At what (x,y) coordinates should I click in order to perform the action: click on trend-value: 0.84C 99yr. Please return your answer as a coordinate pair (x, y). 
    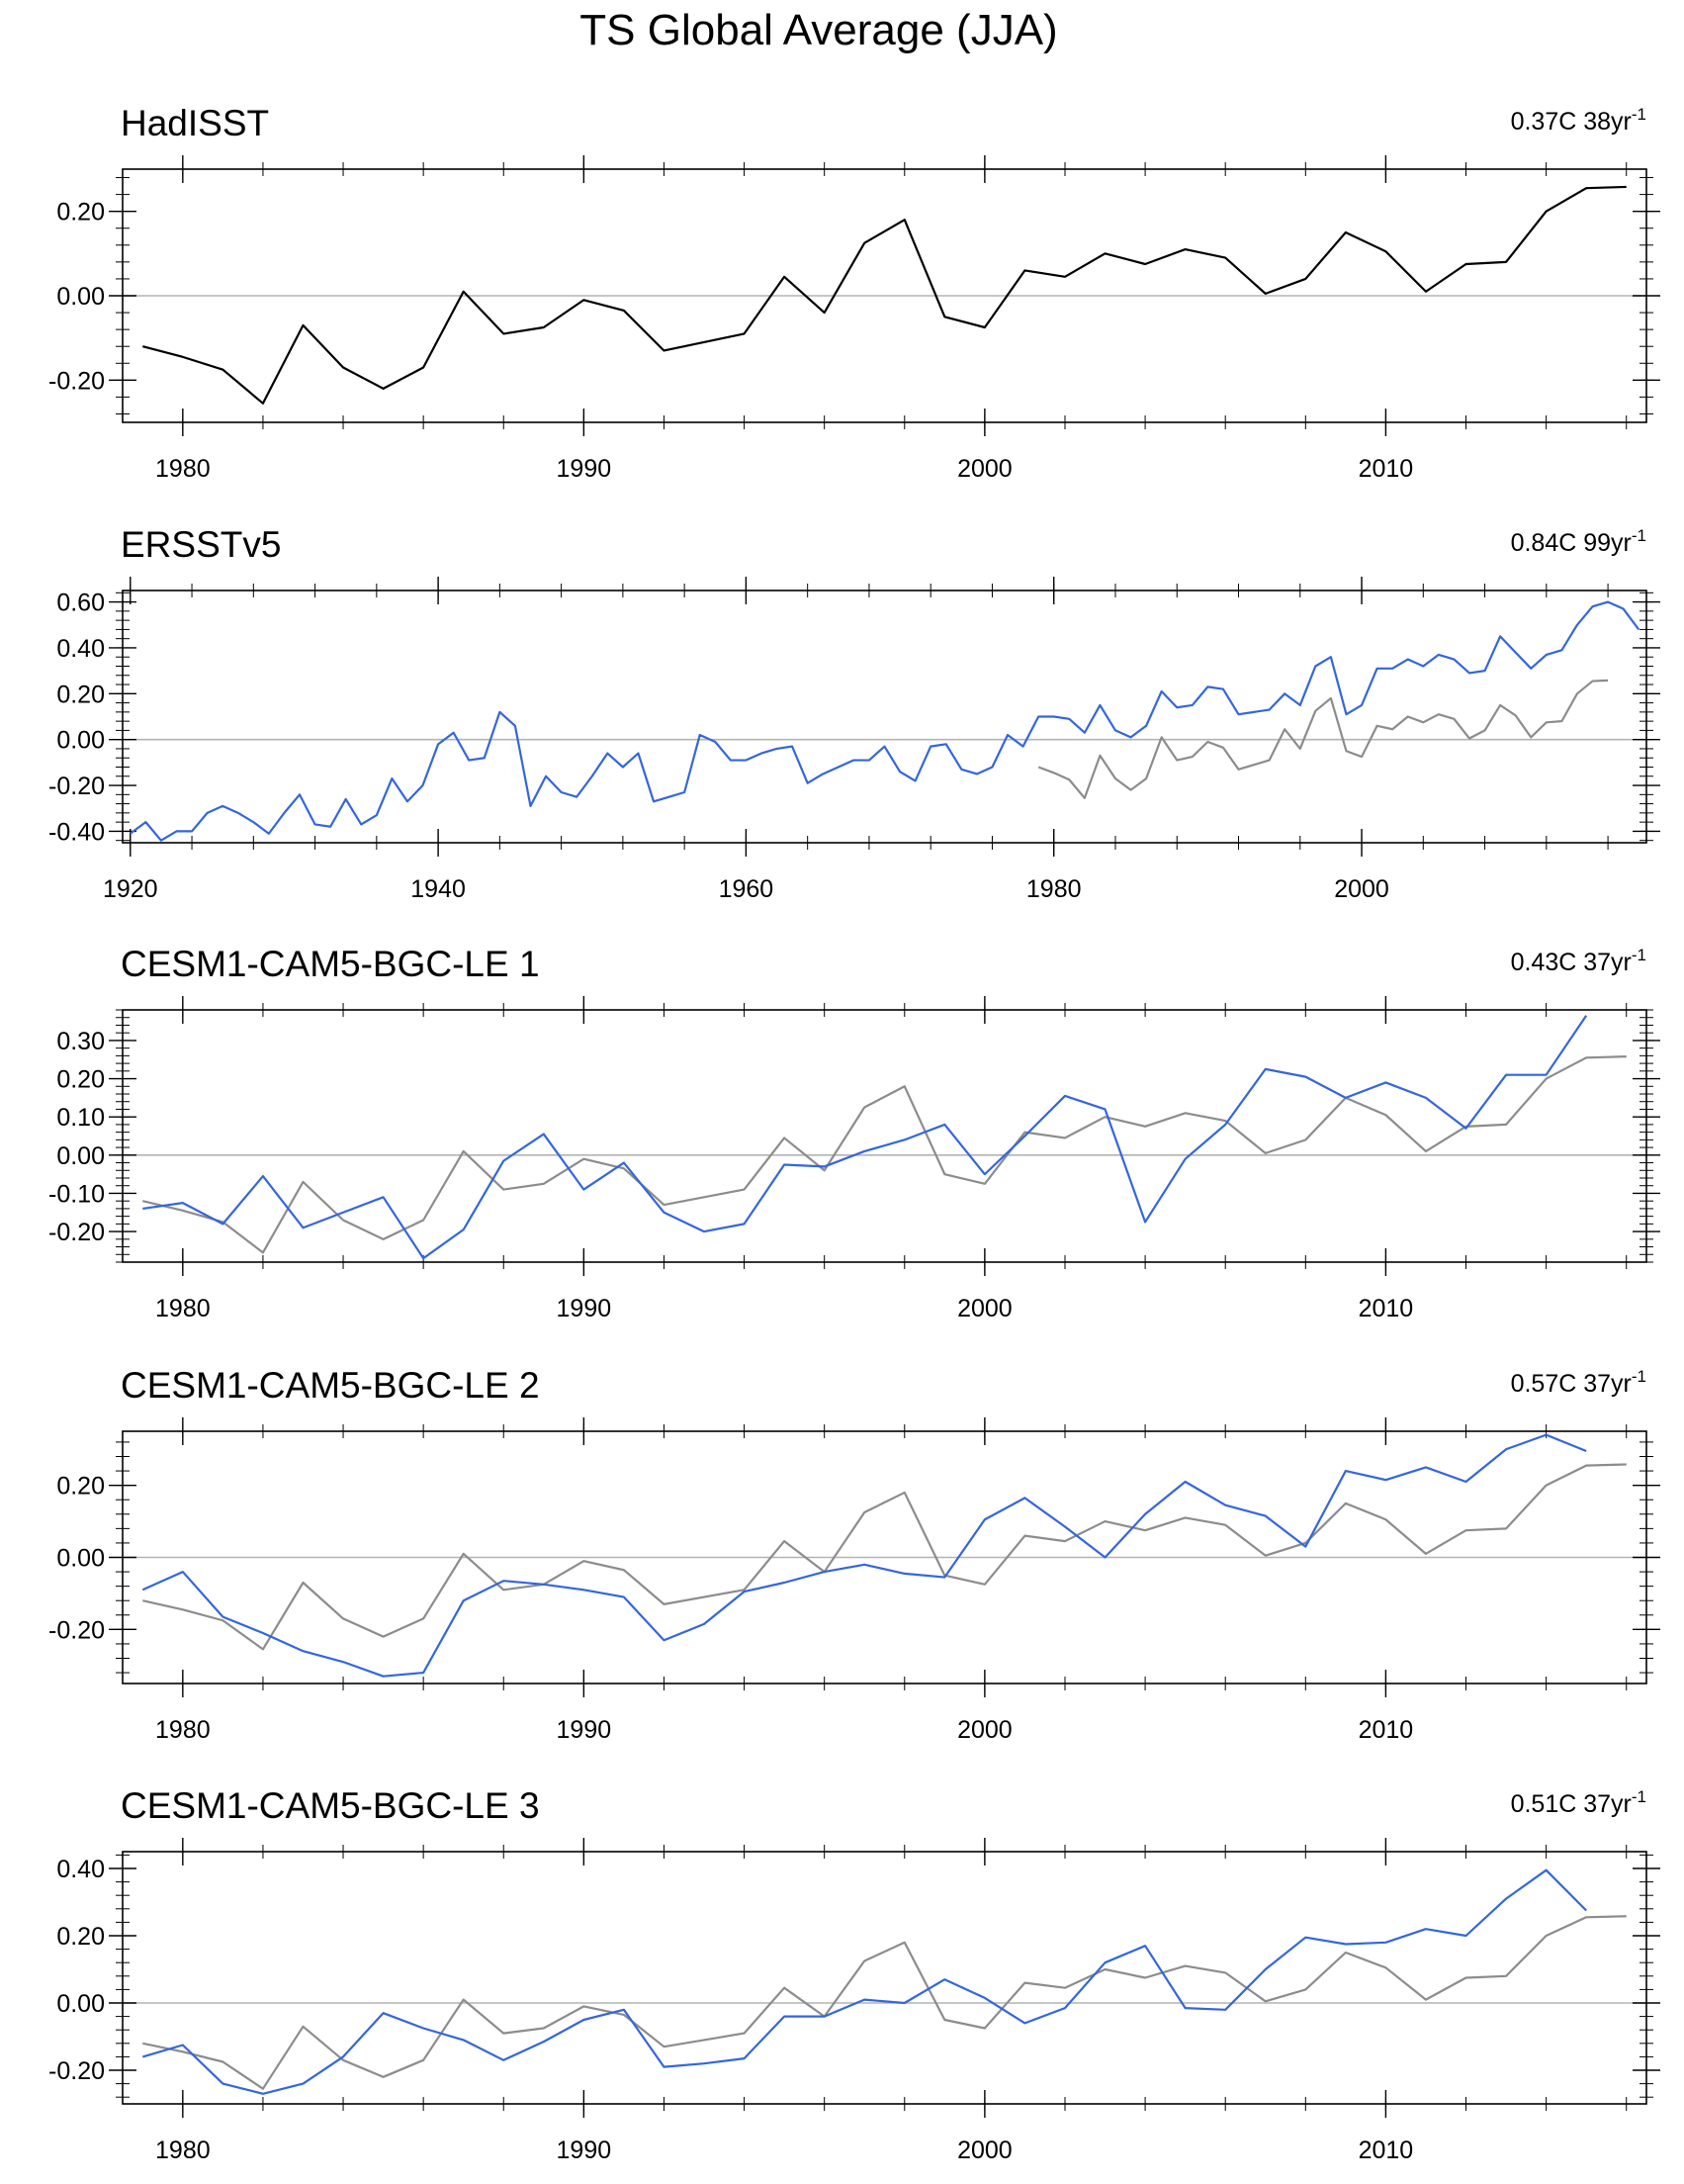
    Looking at the image, I should click on (1571, 543).